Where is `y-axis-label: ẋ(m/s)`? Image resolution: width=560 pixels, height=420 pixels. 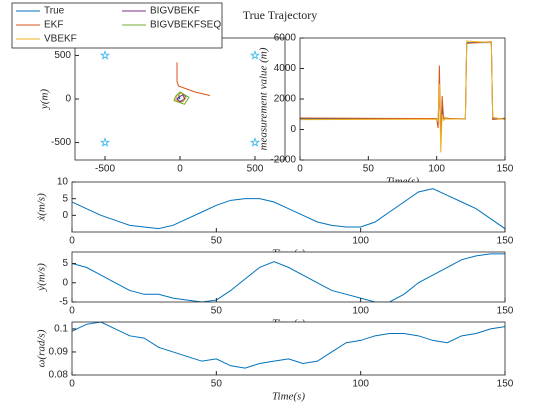
y-axis-label: ẋ(m/s) is located at coordinates (42, 207).